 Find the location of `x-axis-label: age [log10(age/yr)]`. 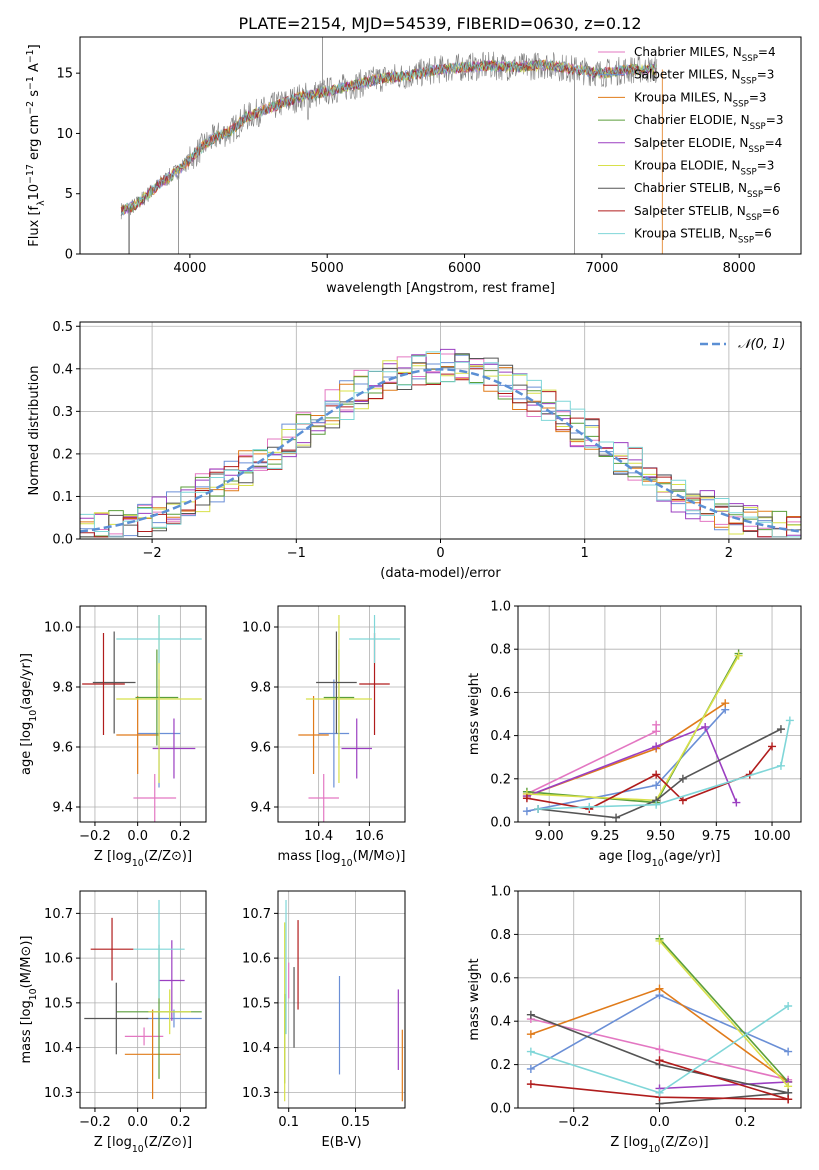

x-axis-label: age [log10(age/yr)] is located at coordinates (660, 859).